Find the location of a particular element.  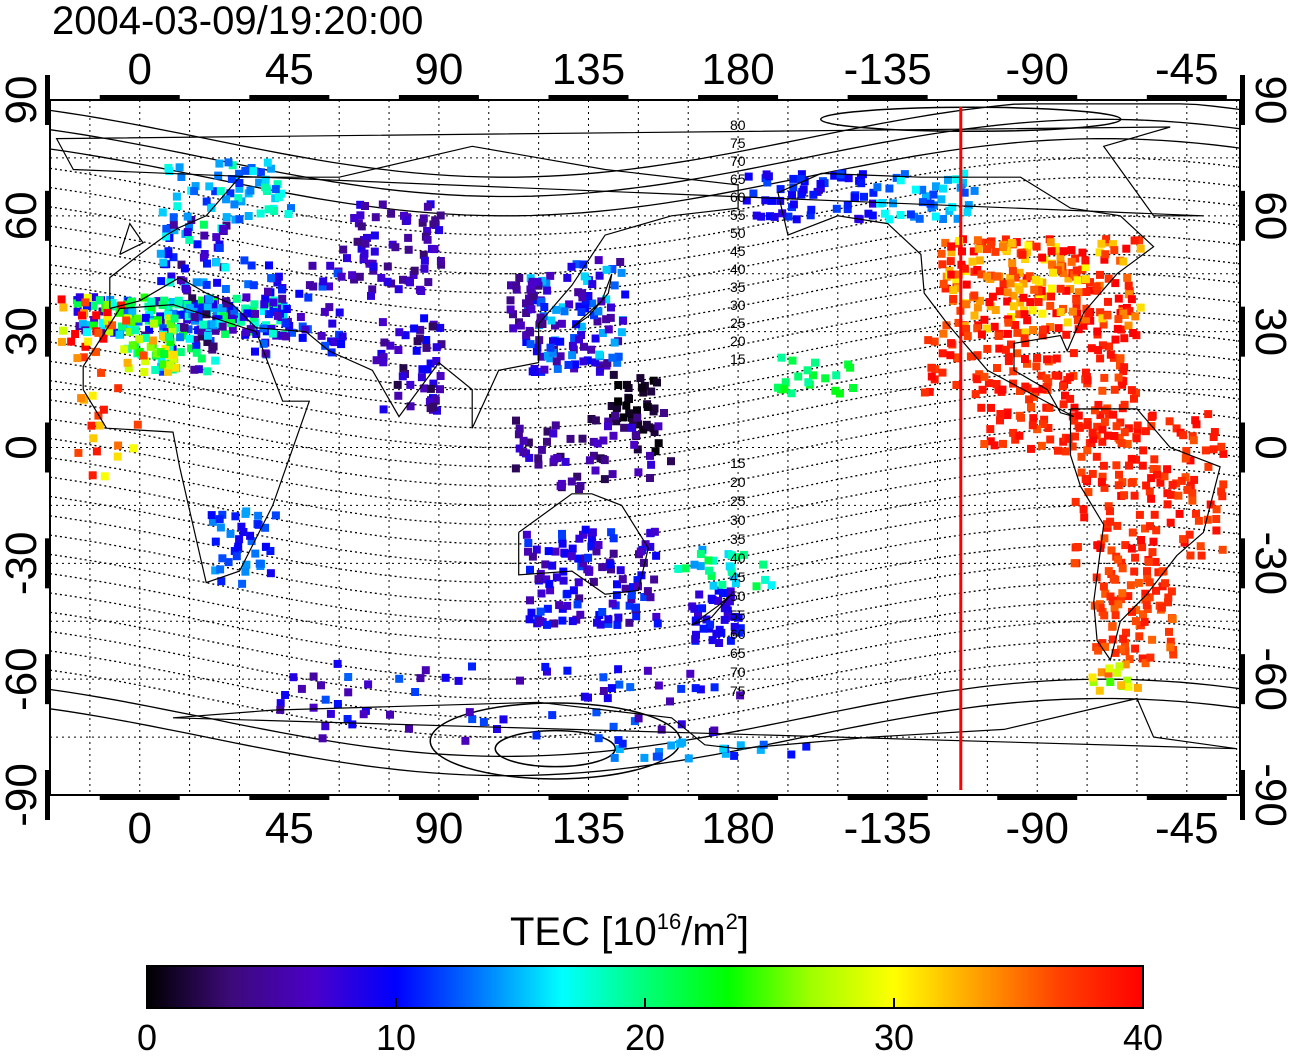

contour-label-south: 40 is located at coordinates (738, 558).